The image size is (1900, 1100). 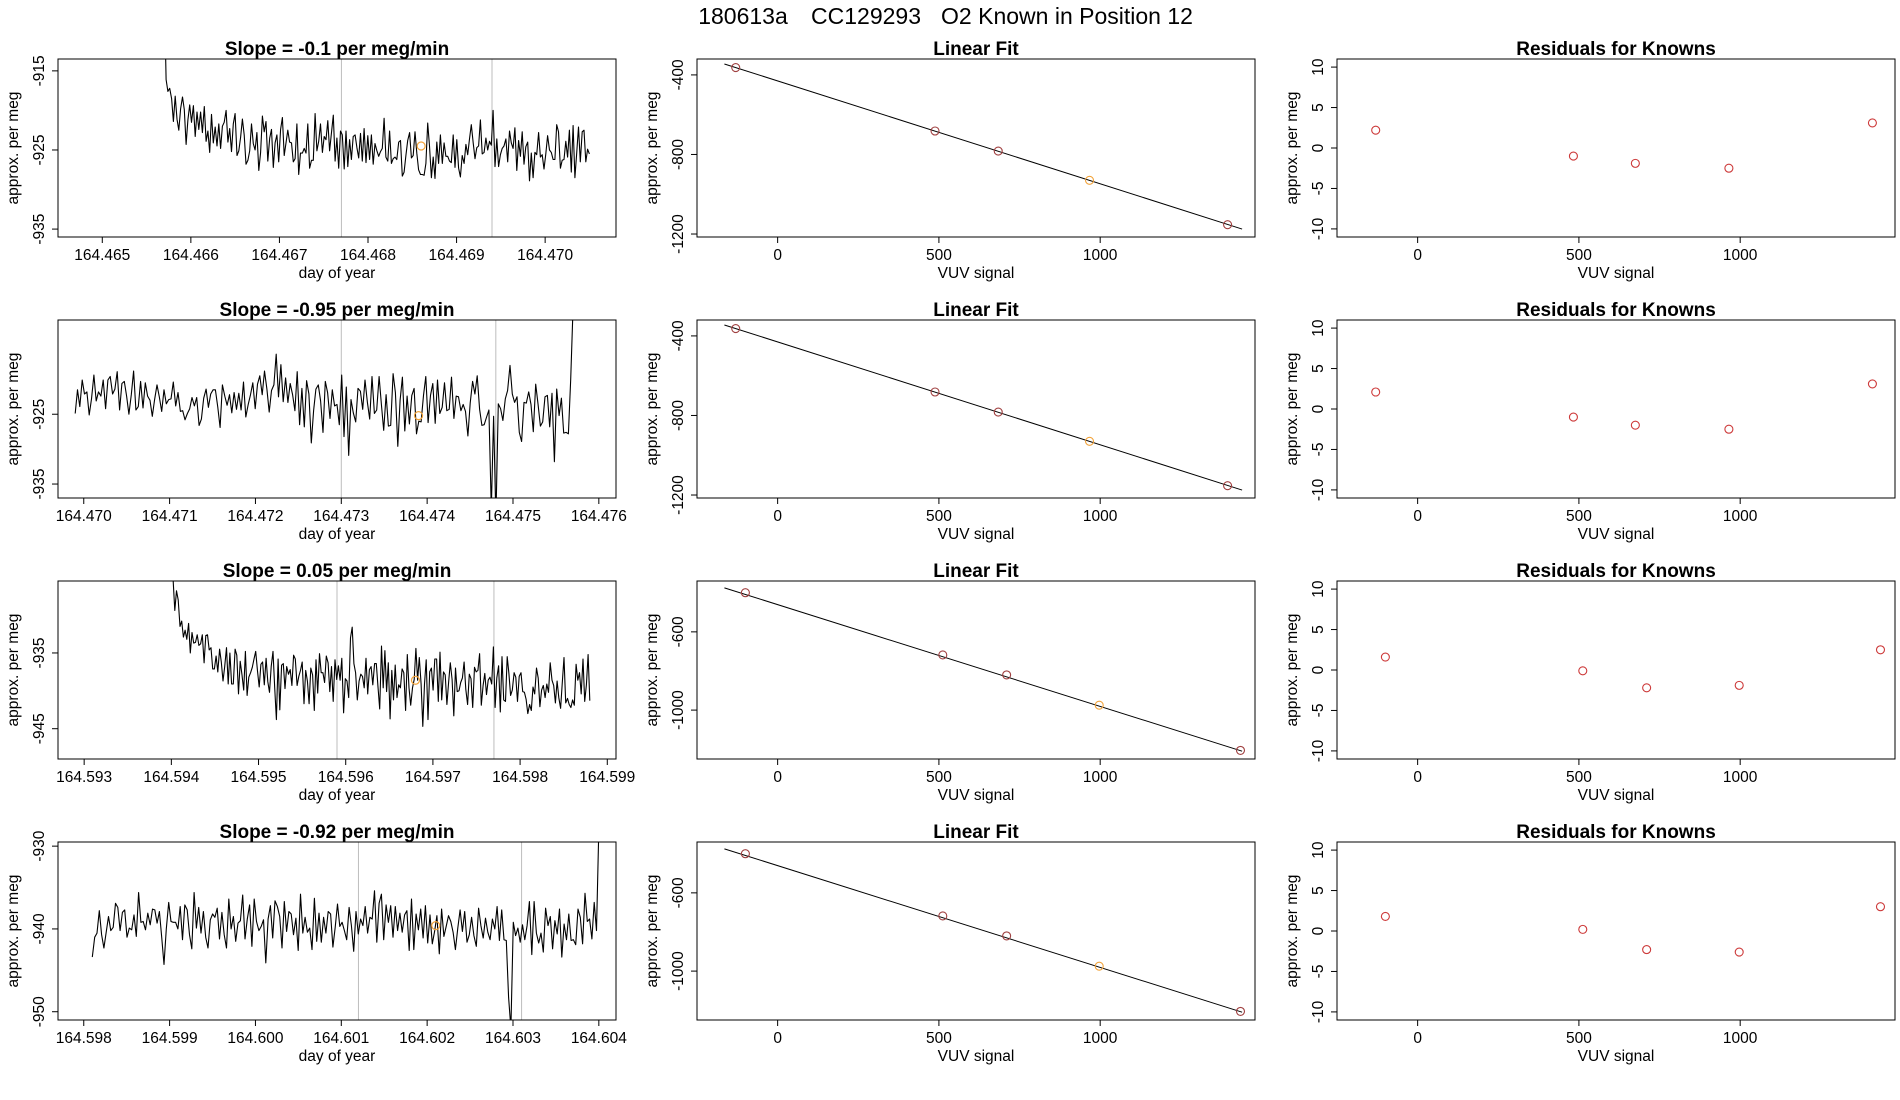 What do you see at coordinates (1633, 669) in the screenshot?
I see `residuals-r3-plot-area` at bounding box center [1633, 669].